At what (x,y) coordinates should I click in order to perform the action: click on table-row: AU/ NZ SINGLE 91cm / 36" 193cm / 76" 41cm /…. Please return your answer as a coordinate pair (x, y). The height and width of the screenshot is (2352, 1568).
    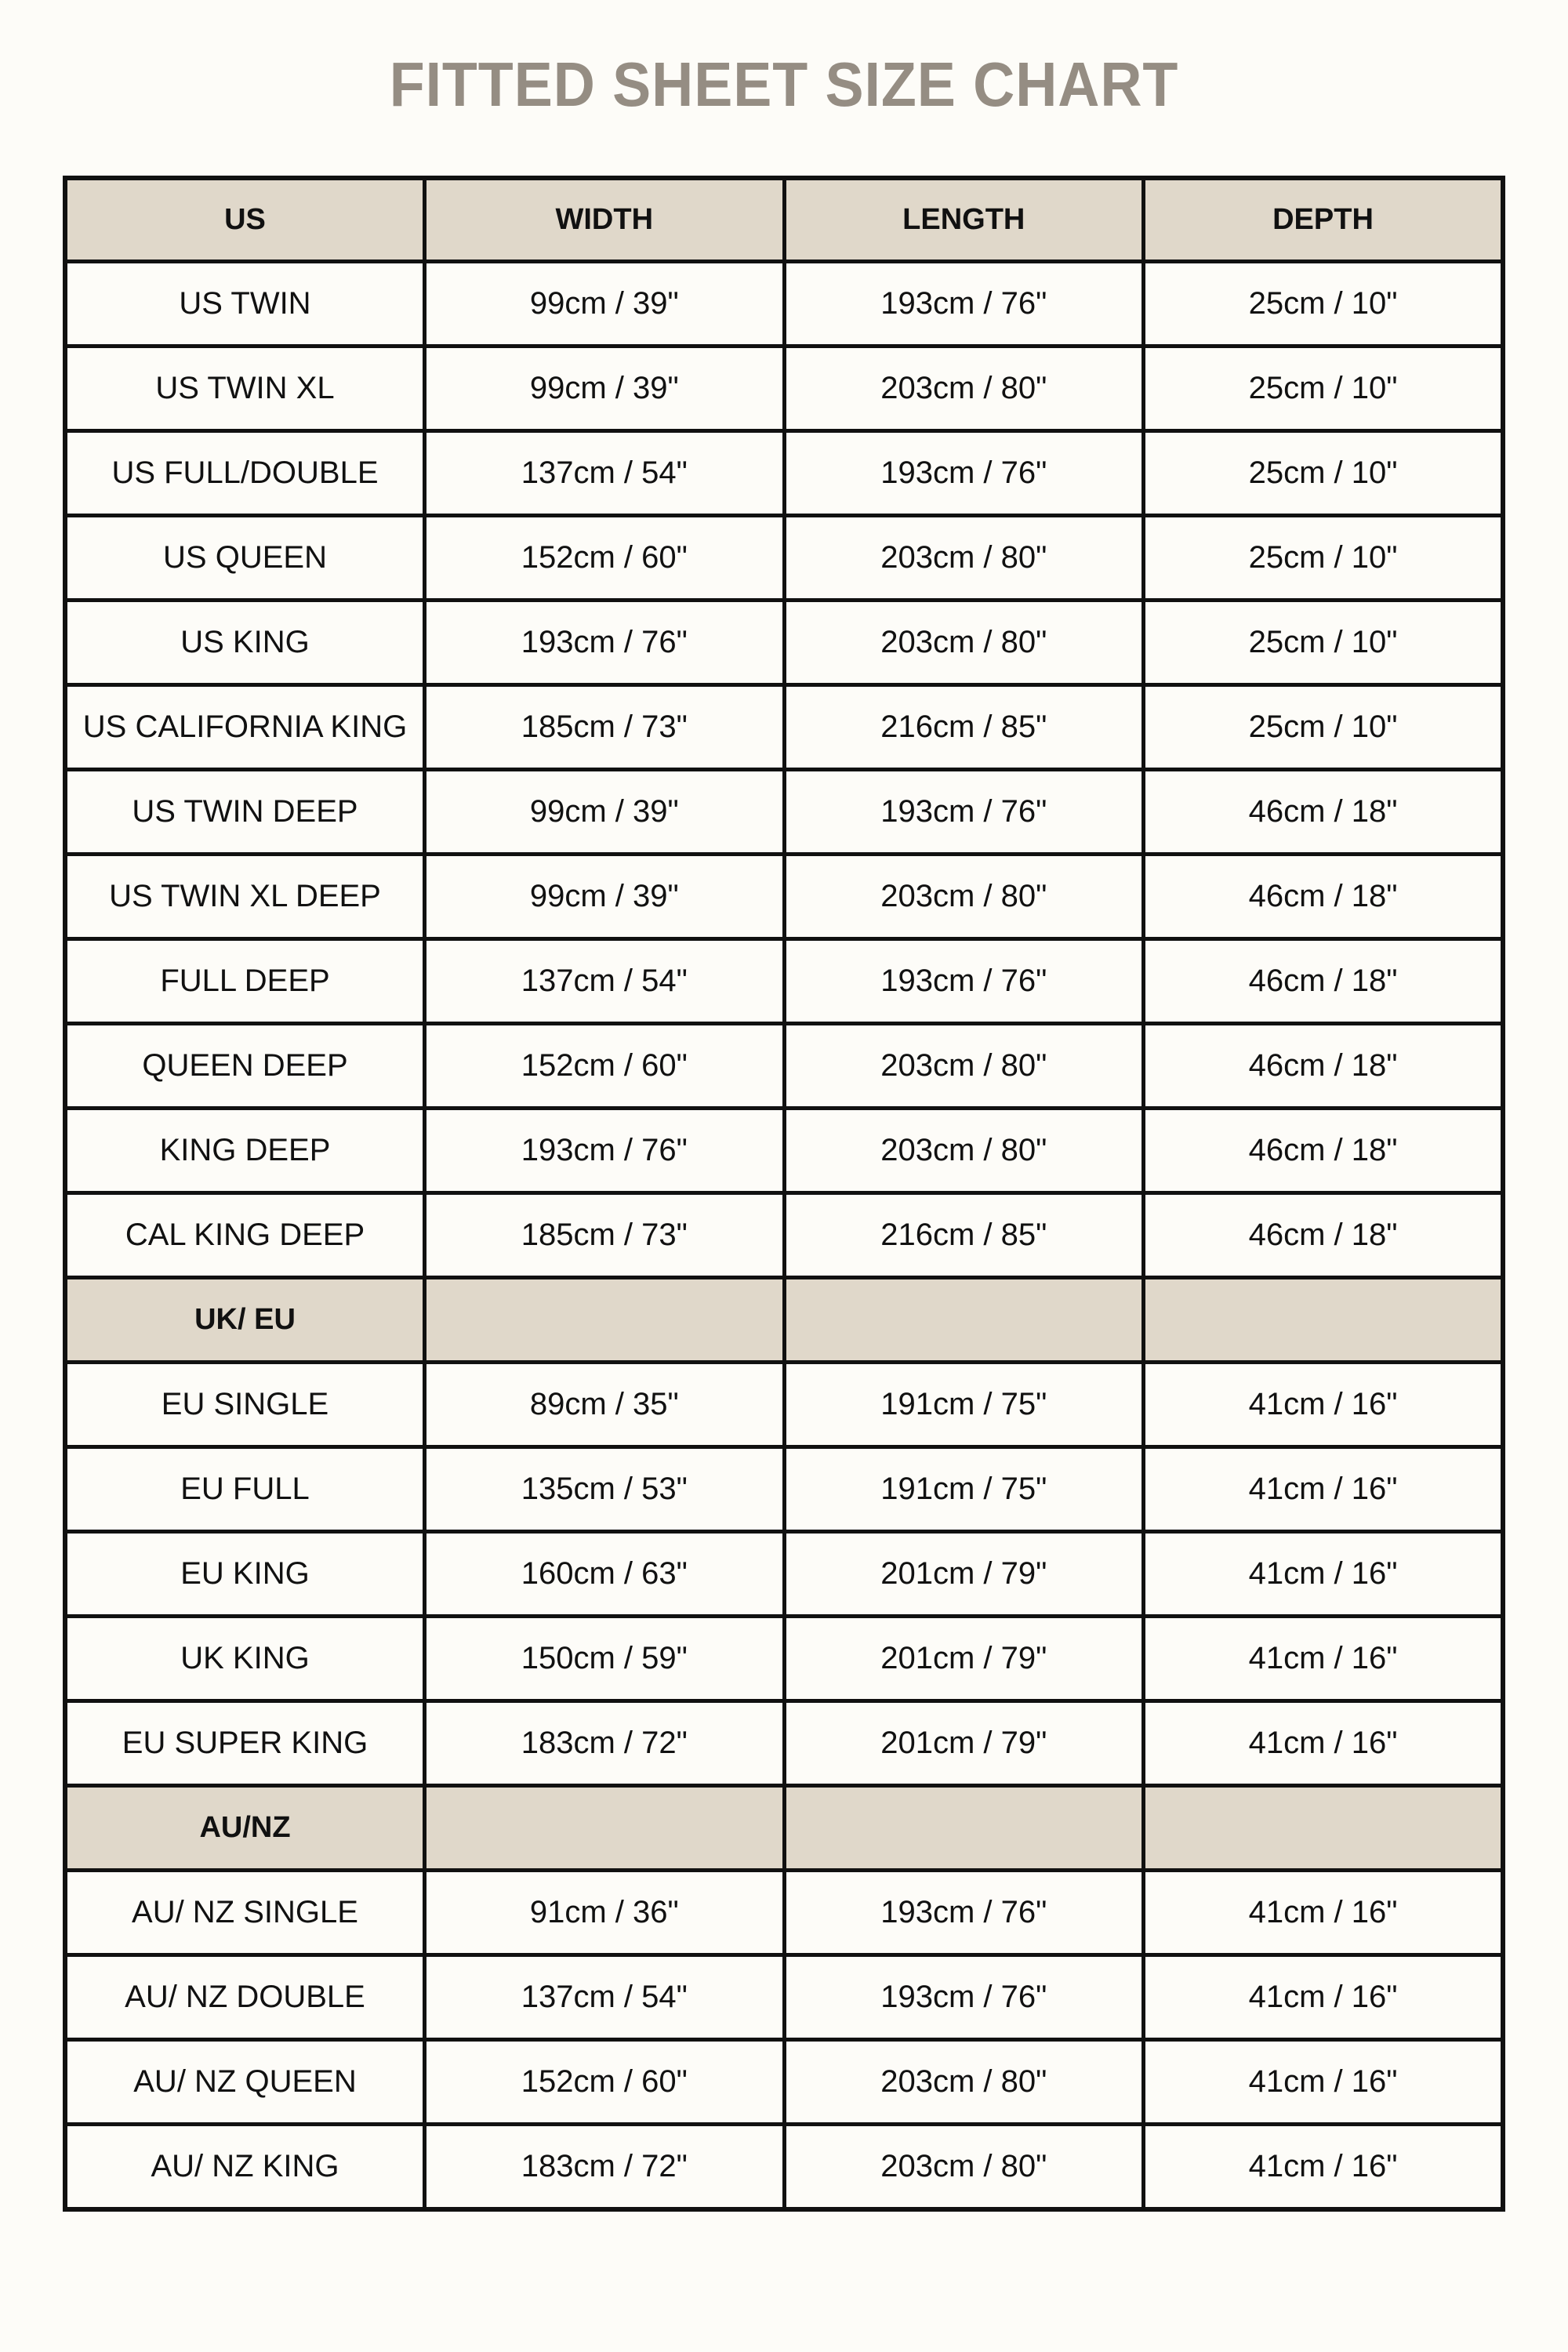
    Looking at the image, I should click on (784, 1912).